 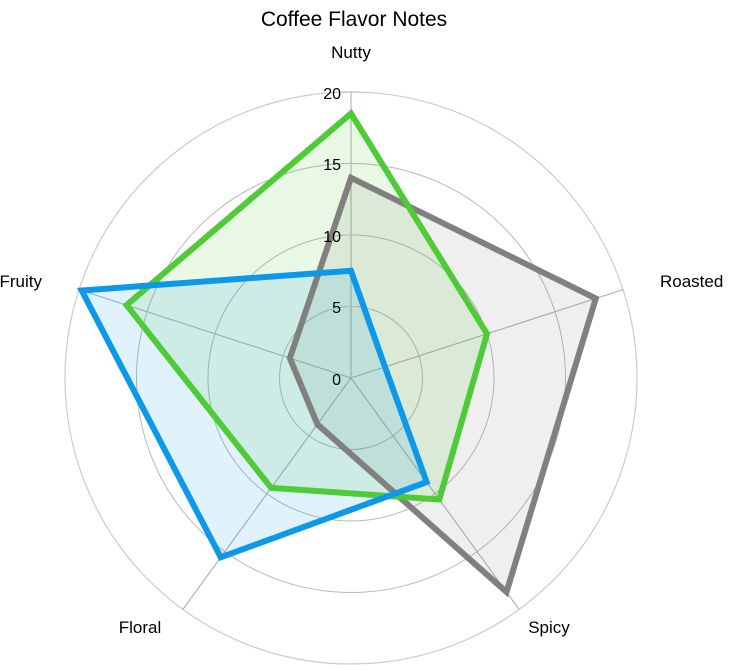 What do you see at coordinates (21, 281) in the screenshot?
I see `axis-label-fruity: Fruity` at bounding box center [21, 281].